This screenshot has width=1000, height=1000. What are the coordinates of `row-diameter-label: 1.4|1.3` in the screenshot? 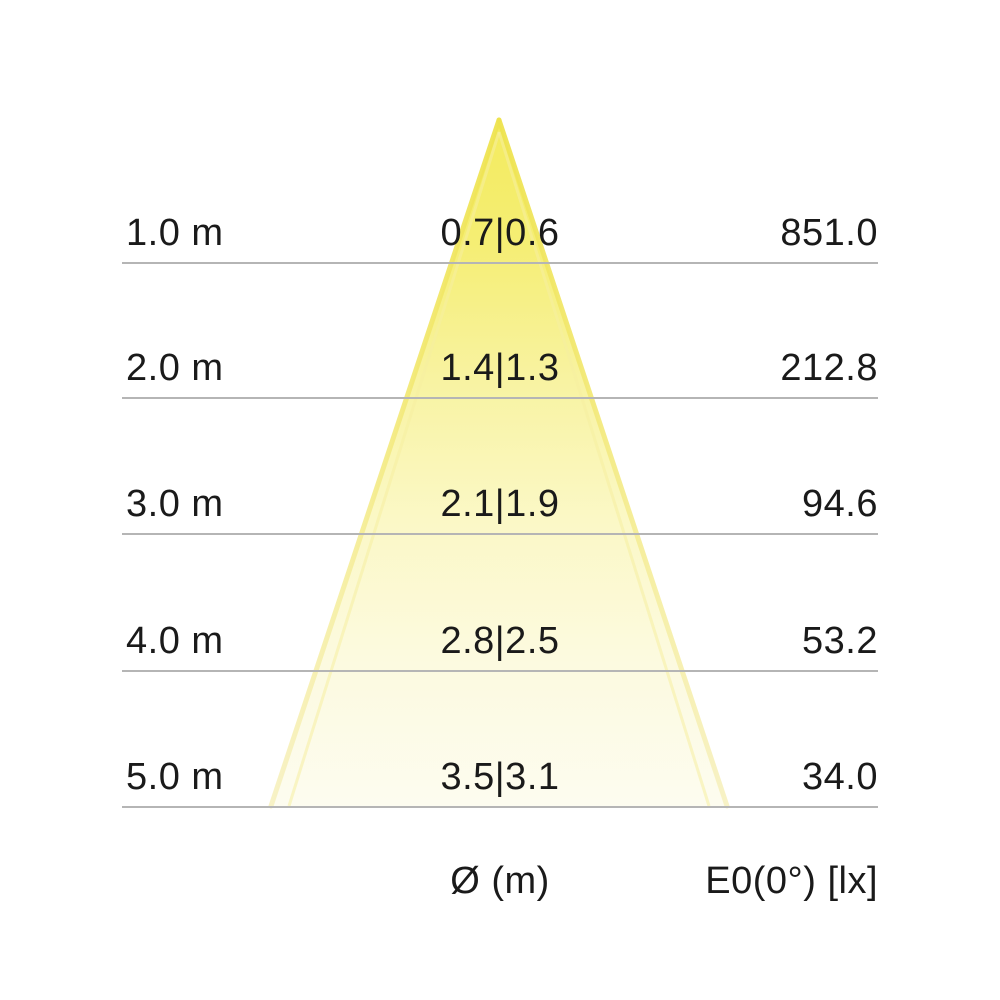 It's located at (500, 368).